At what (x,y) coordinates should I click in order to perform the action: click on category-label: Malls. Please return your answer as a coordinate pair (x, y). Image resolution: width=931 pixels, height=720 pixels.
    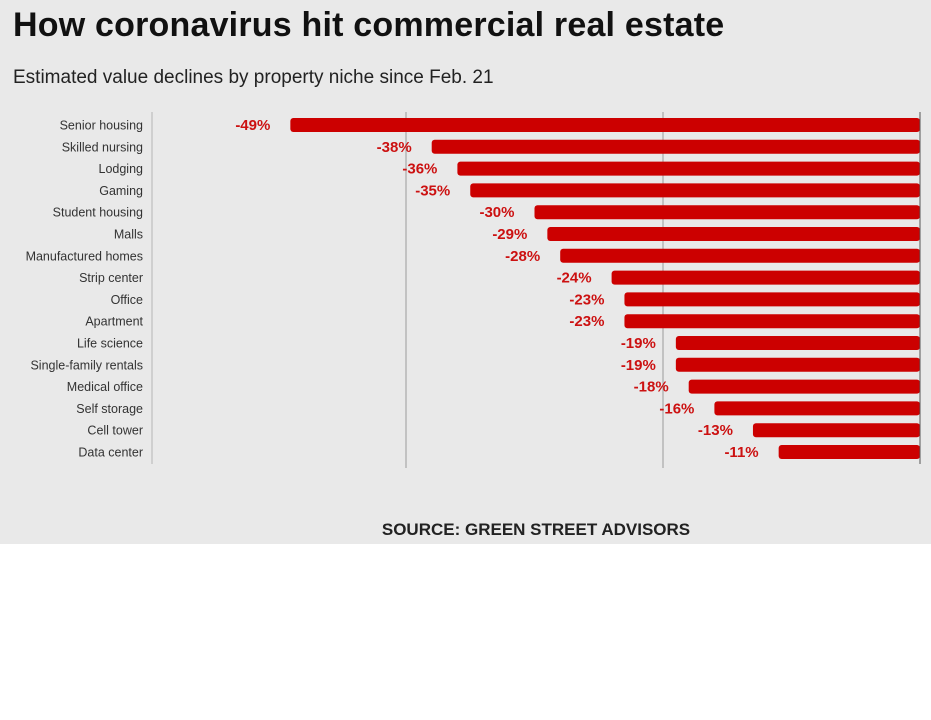
    Looking at the image, I should click on (128, 235).